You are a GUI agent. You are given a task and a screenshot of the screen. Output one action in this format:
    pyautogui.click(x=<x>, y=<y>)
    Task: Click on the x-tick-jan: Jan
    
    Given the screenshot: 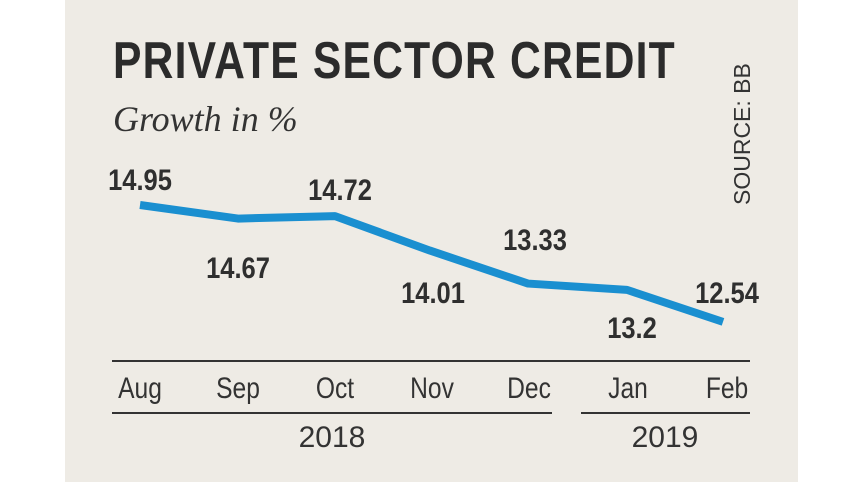 What is the action you would take?
    pyautogui.click(x=628, y=388)
    